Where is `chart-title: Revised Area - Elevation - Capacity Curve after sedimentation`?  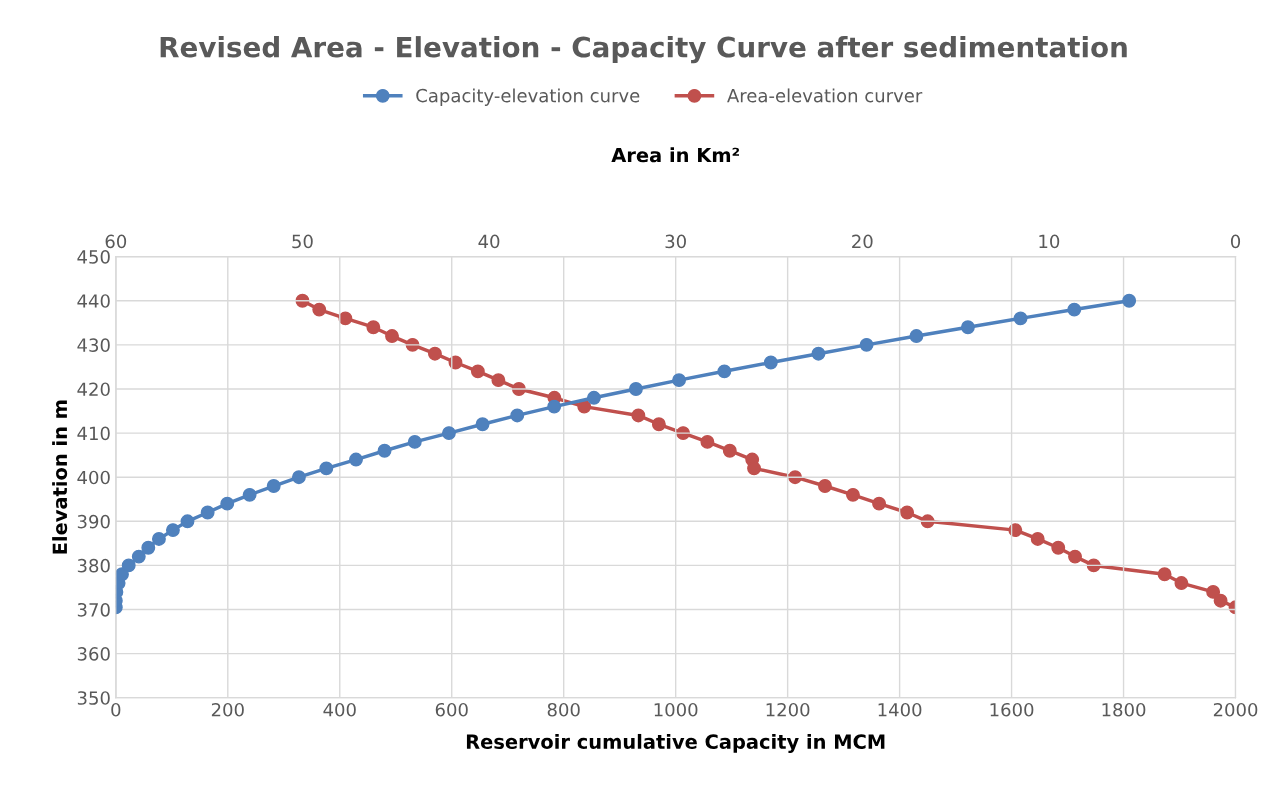
chart-title: Revised Area - Elevation - Capacity Curve after sedimentation is located at coordinates (643, 50).